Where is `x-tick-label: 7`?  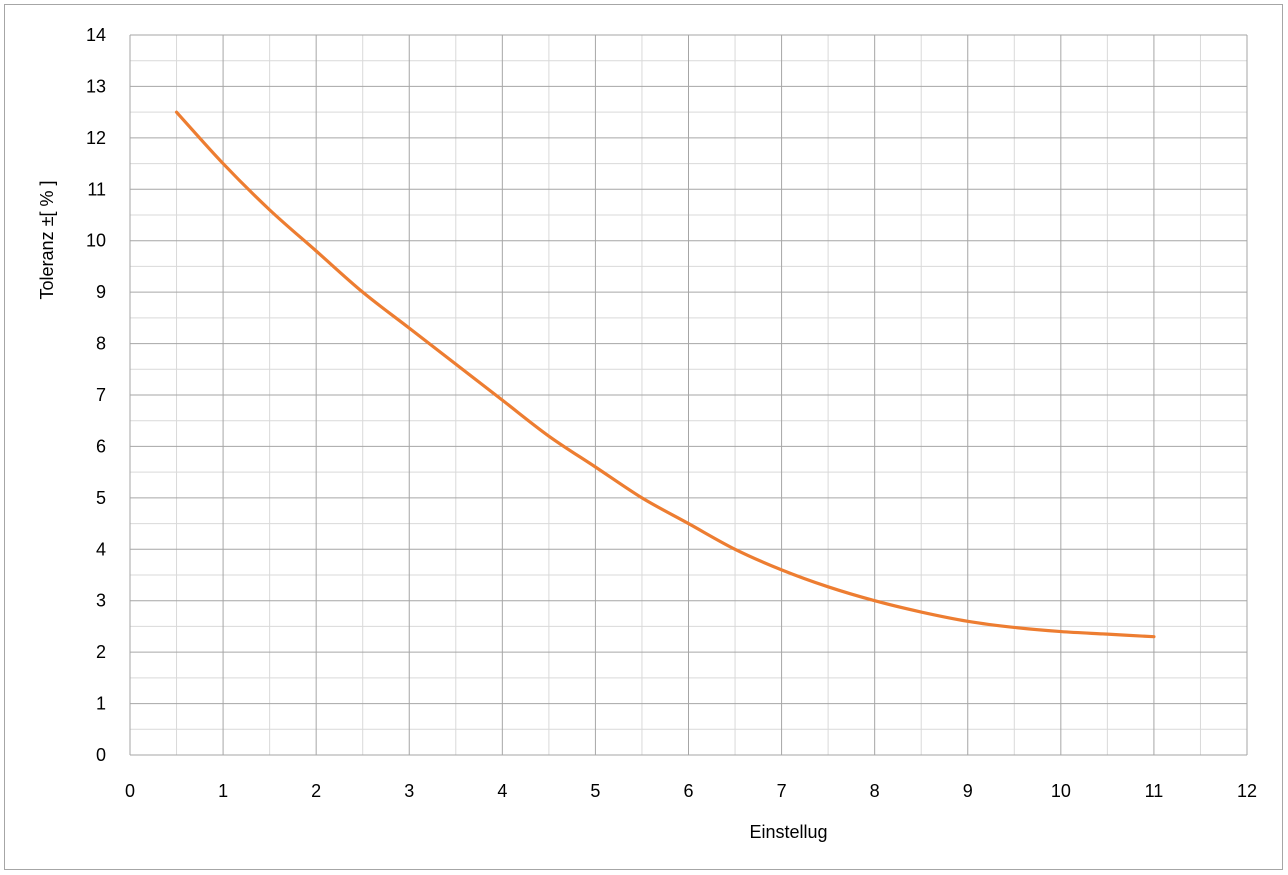 x-tick-label: 7 is located at coordinates (782, 791).